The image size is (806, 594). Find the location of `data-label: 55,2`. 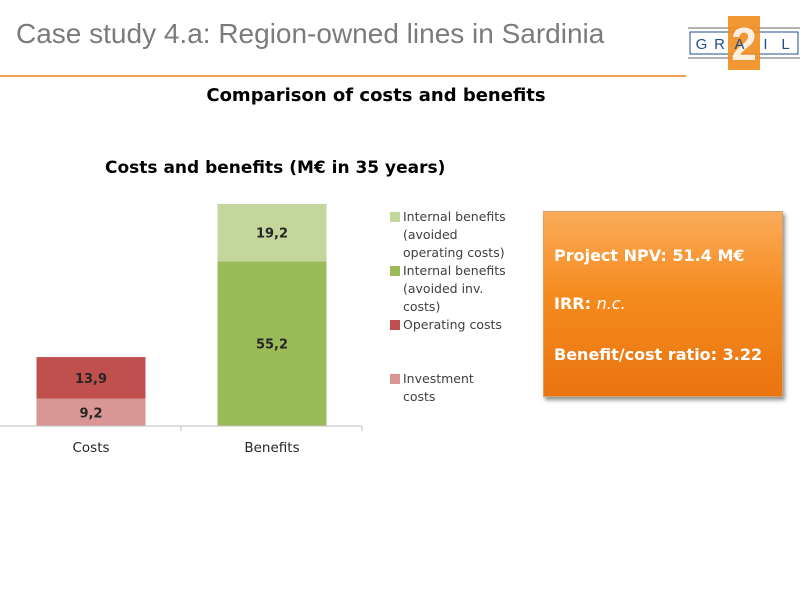

data-label: 55,2 is located at coordinates (272, 345).